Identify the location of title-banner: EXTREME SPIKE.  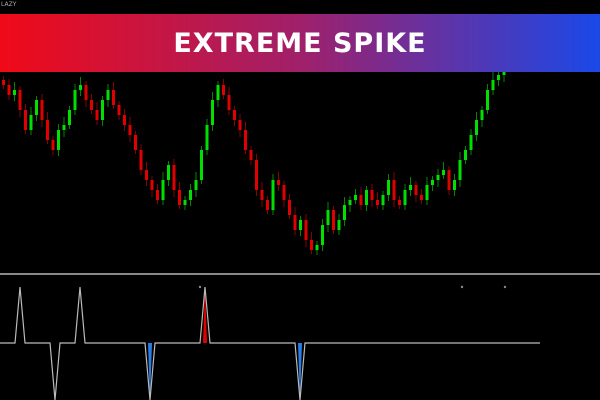
(300, 43).